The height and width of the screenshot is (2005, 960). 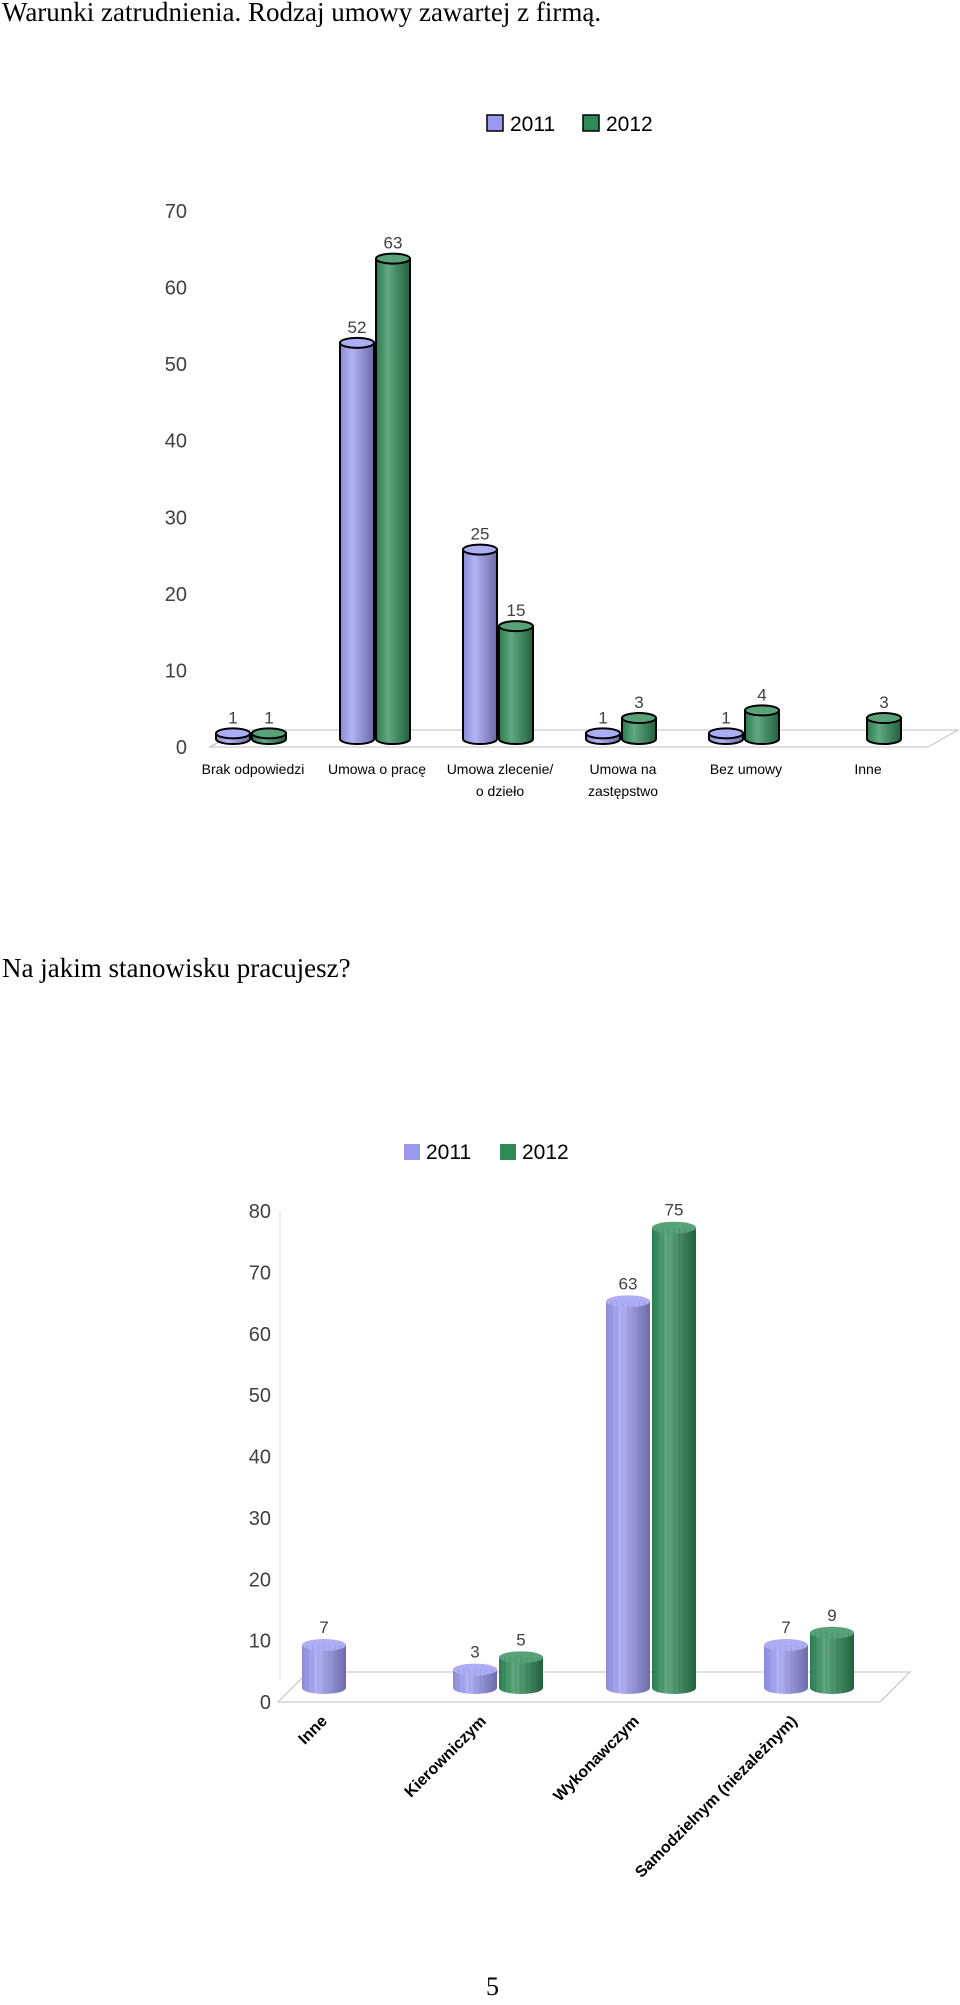 I want to click on data-label: 15, so click(x=516, y=610).